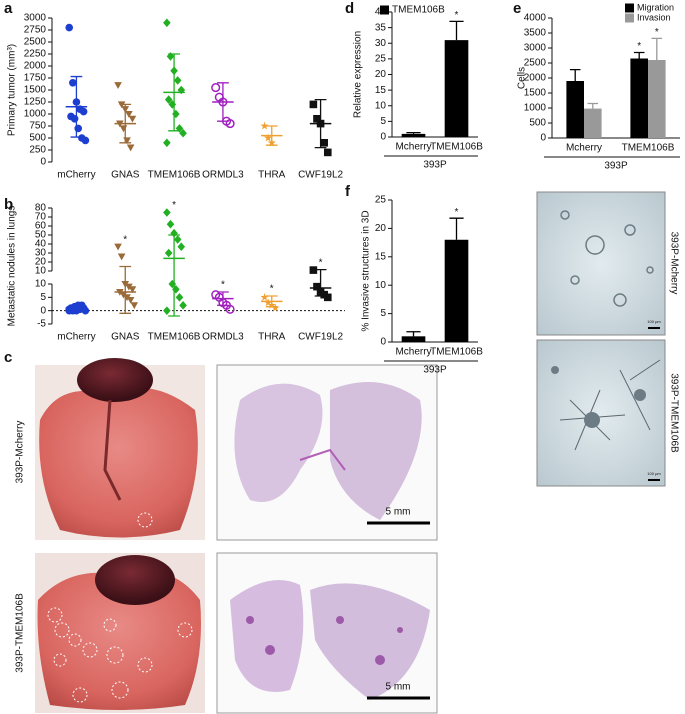 The width and height of the screenshot is (685, 714). What do you see at coordinates (654, 321) in the screenshot?
I see `scale-bar-label: 100 μm` at bounding box center [654, 321].